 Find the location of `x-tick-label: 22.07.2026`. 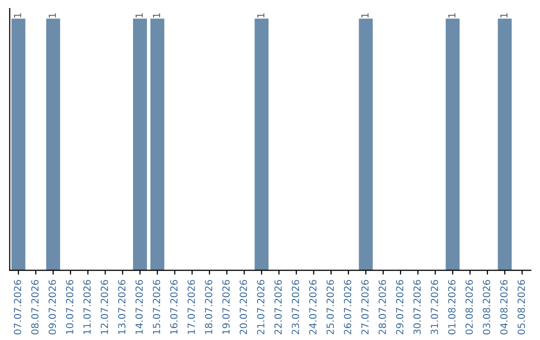

x-tick-label: 22.07.2026 is located at coordinates (278, 307).